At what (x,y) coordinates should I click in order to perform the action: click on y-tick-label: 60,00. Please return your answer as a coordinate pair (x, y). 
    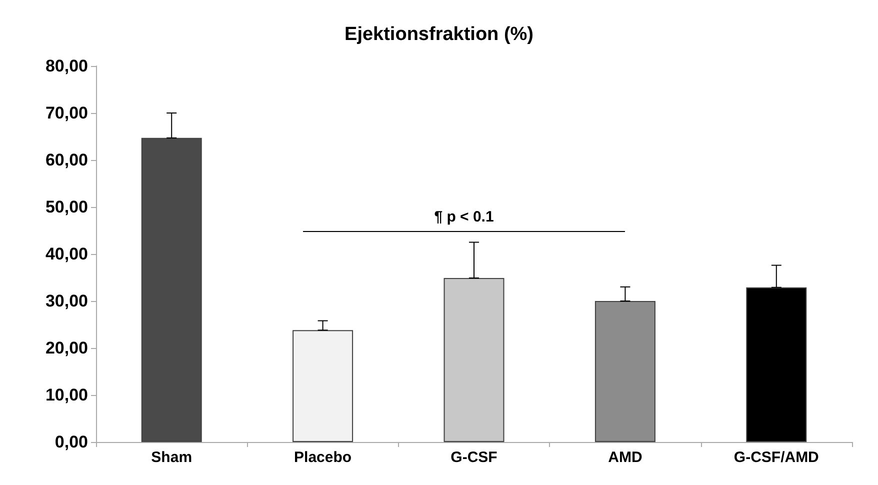
    Looking at the image, I should click on (66, 160).